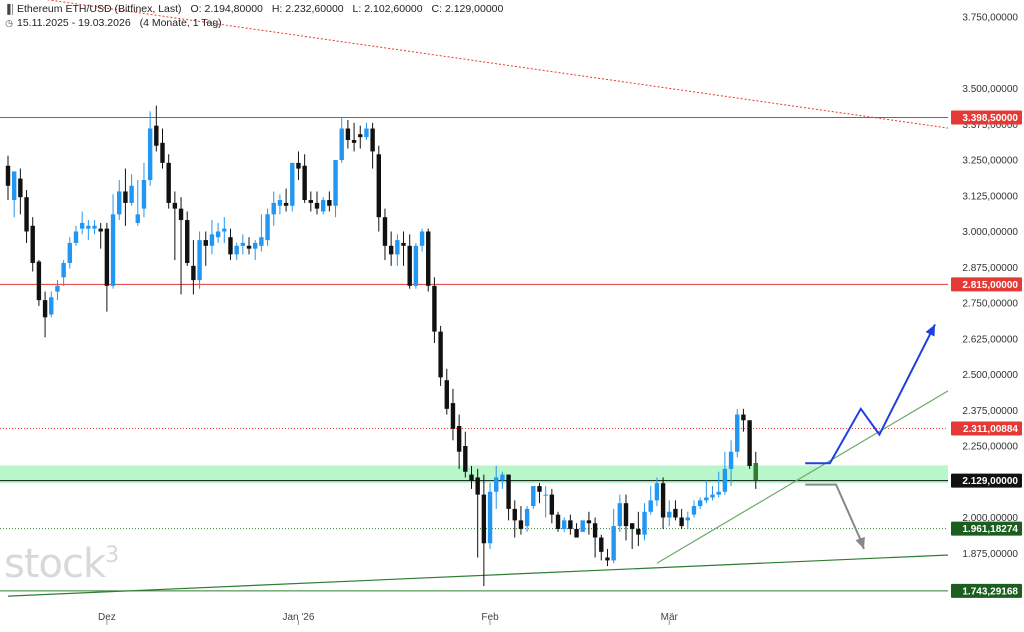  What do you see at coordinates (10, 9) in the screenshot?
I see `candlestick-icon: ▐│` at bounding box center [10, 9].